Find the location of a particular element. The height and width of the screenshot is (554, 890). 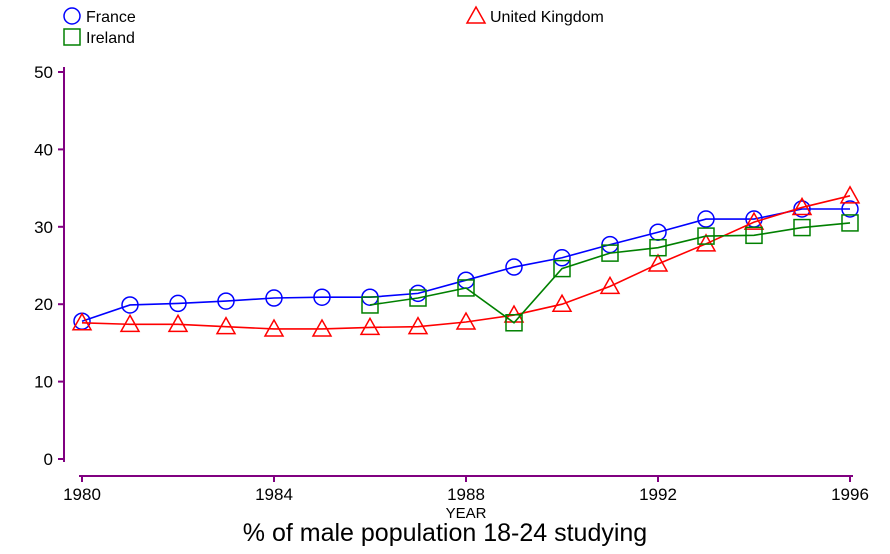

x-tick-label: 1988 is located at coordinates (466, 494).